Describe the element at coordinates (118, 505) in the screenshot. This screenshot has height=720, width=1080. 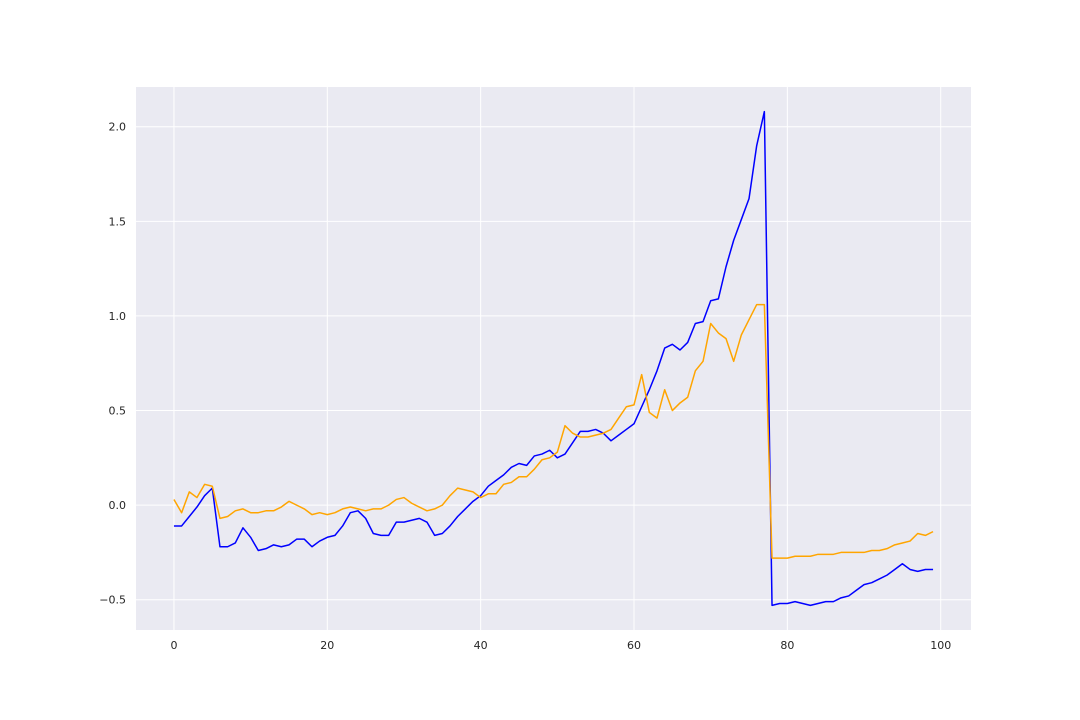
I see `y-tick-label: 0.0` at that location.